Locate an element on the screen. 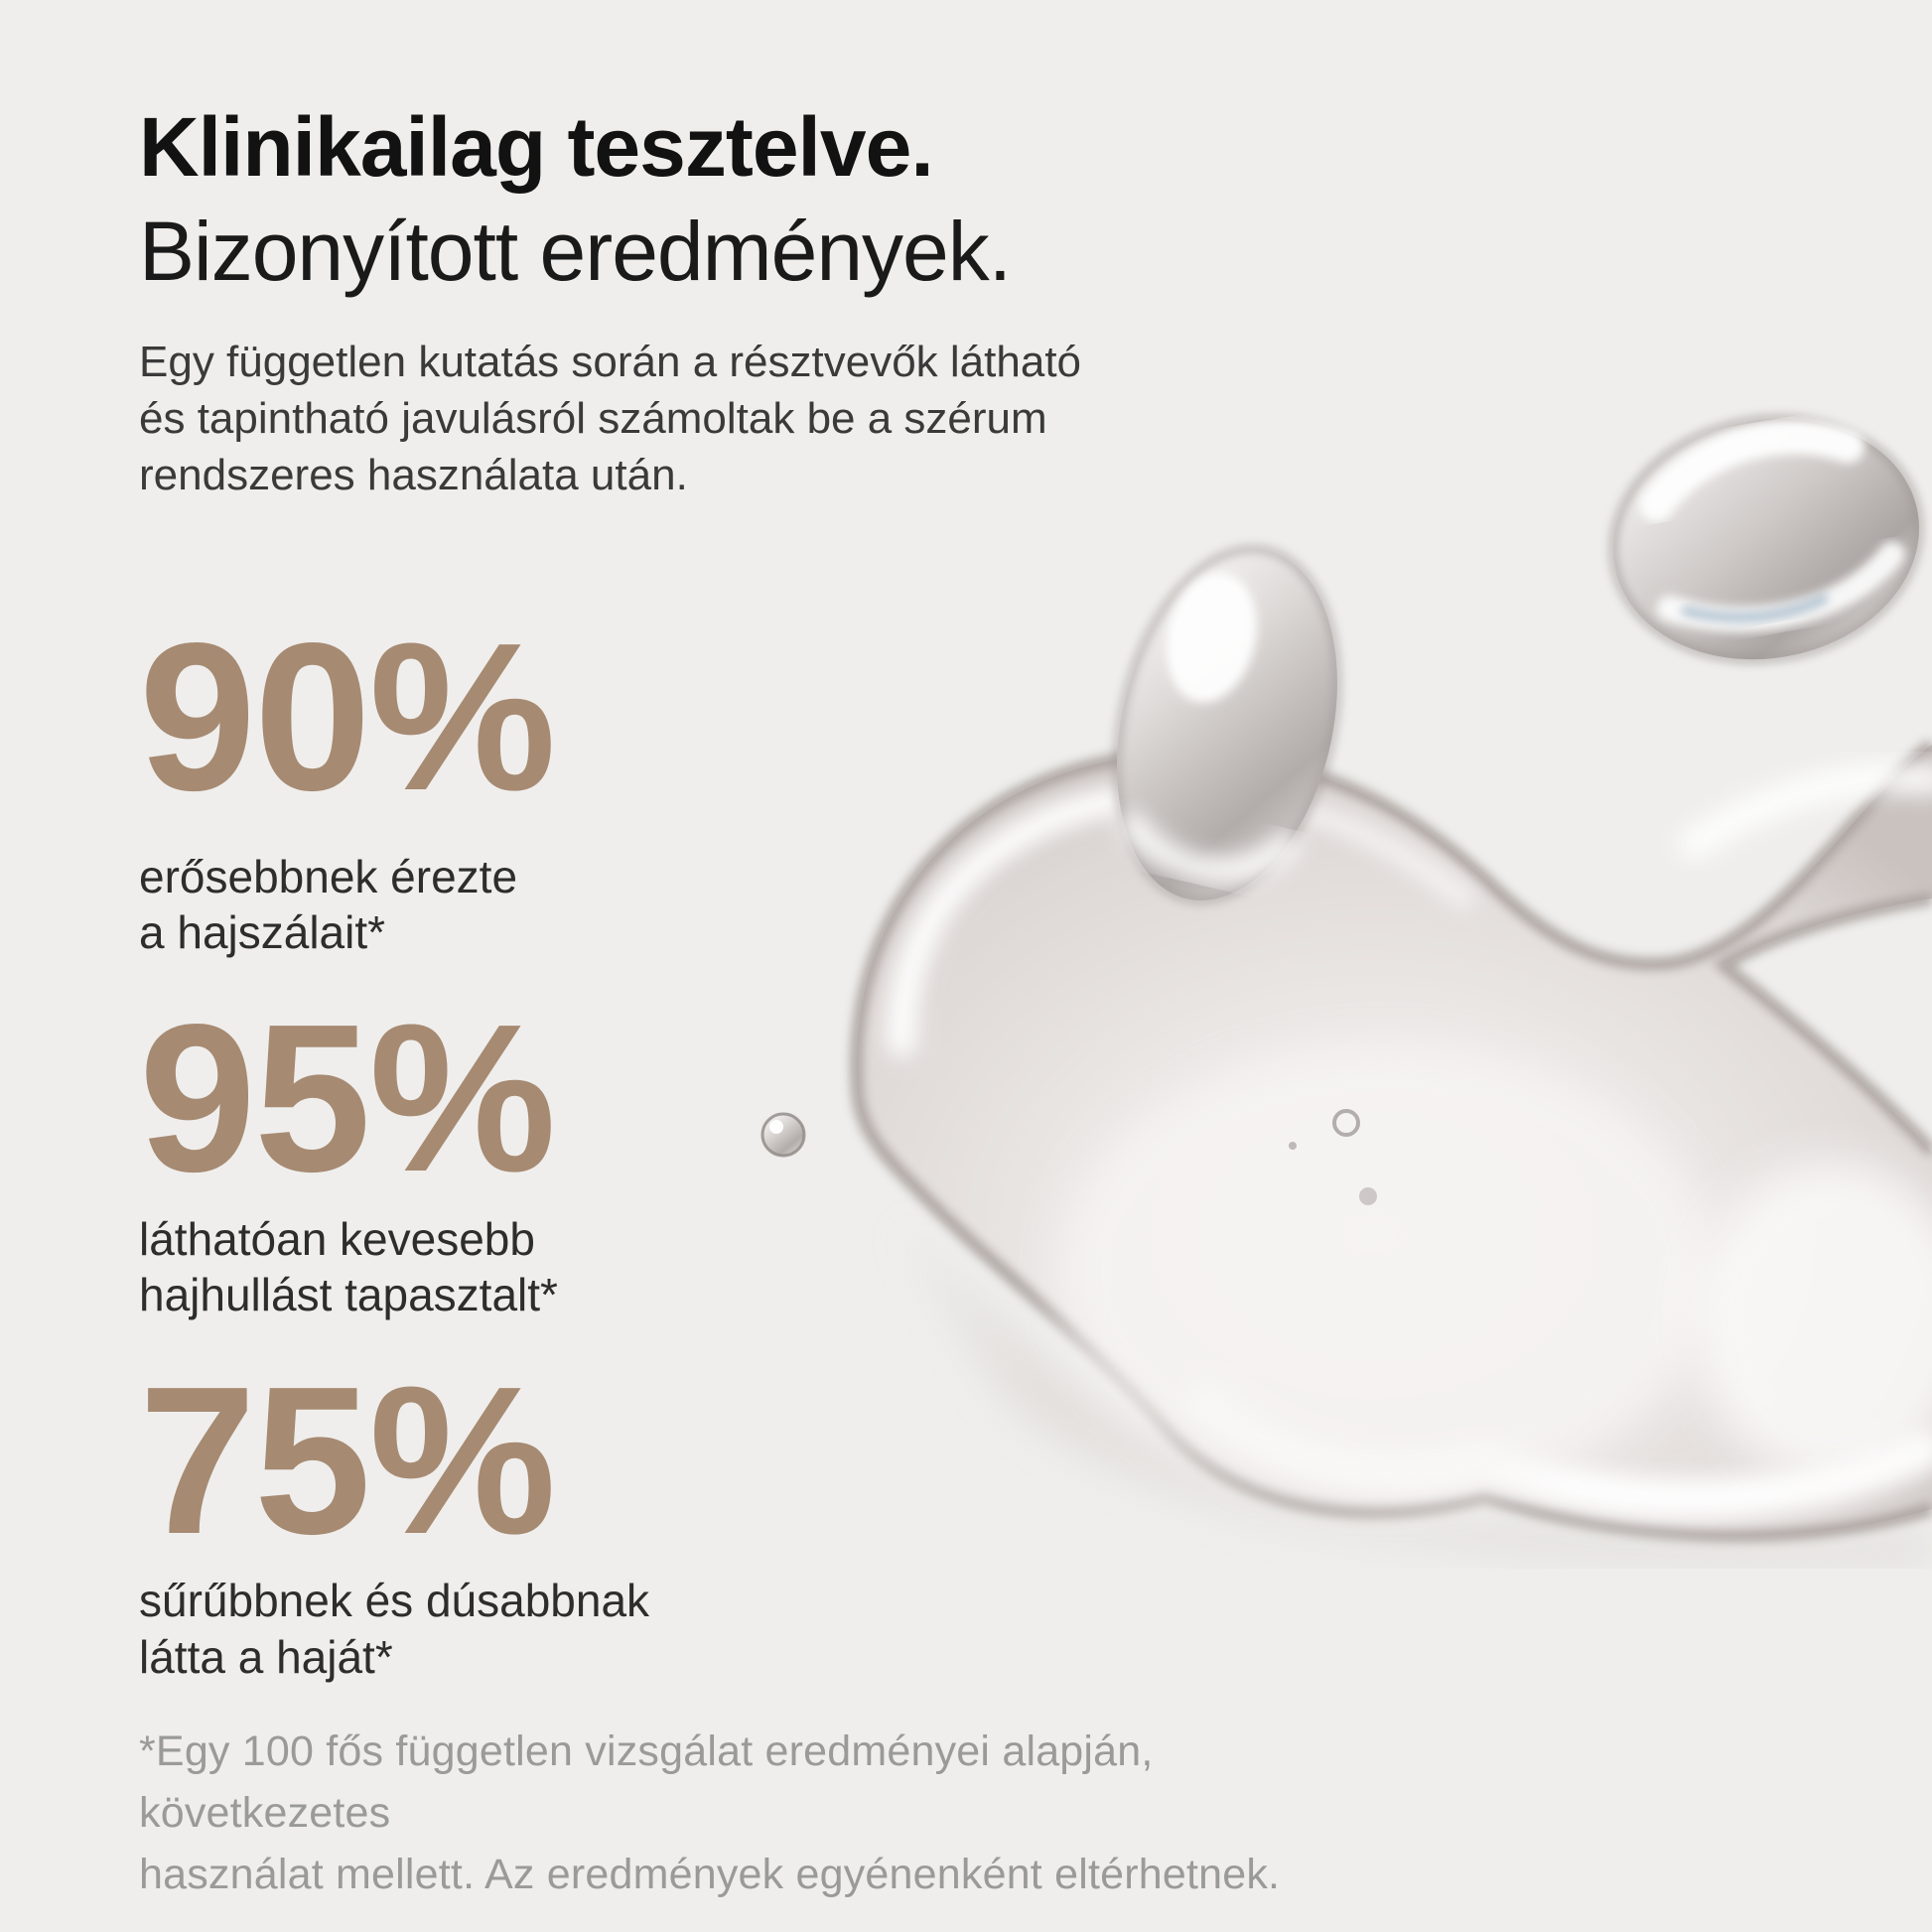 This screenshot has width=1932, height=1932. blob-inner-glow is located at coordinates (1386, 1271).